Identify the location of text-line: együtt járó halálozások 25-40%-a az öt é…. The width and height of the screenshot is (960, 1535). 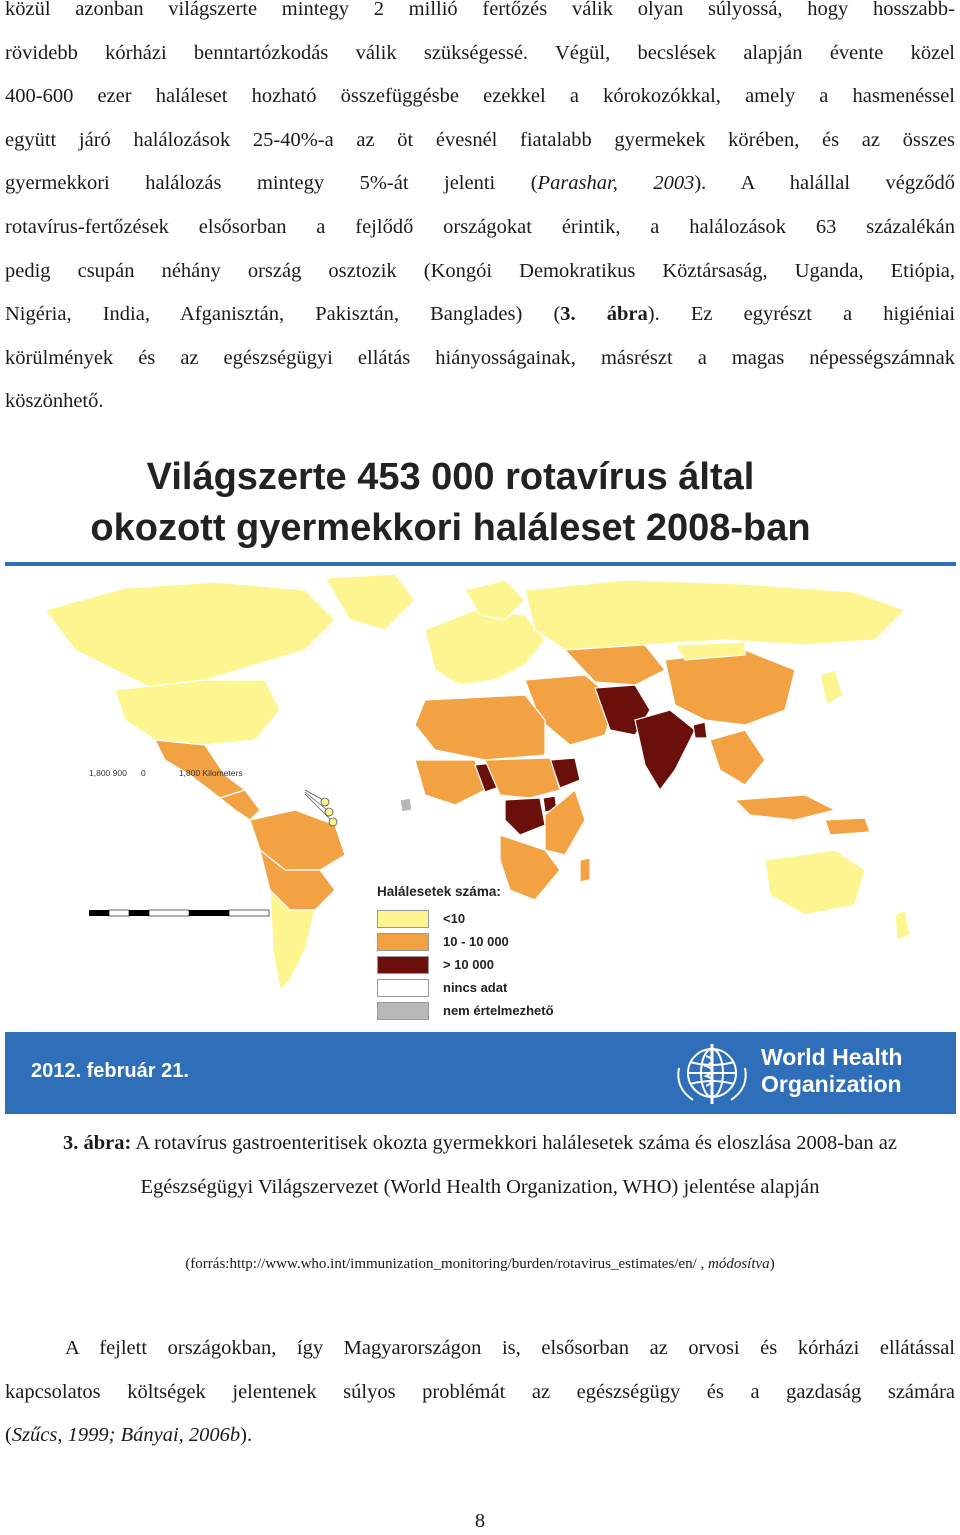
(480, 139).